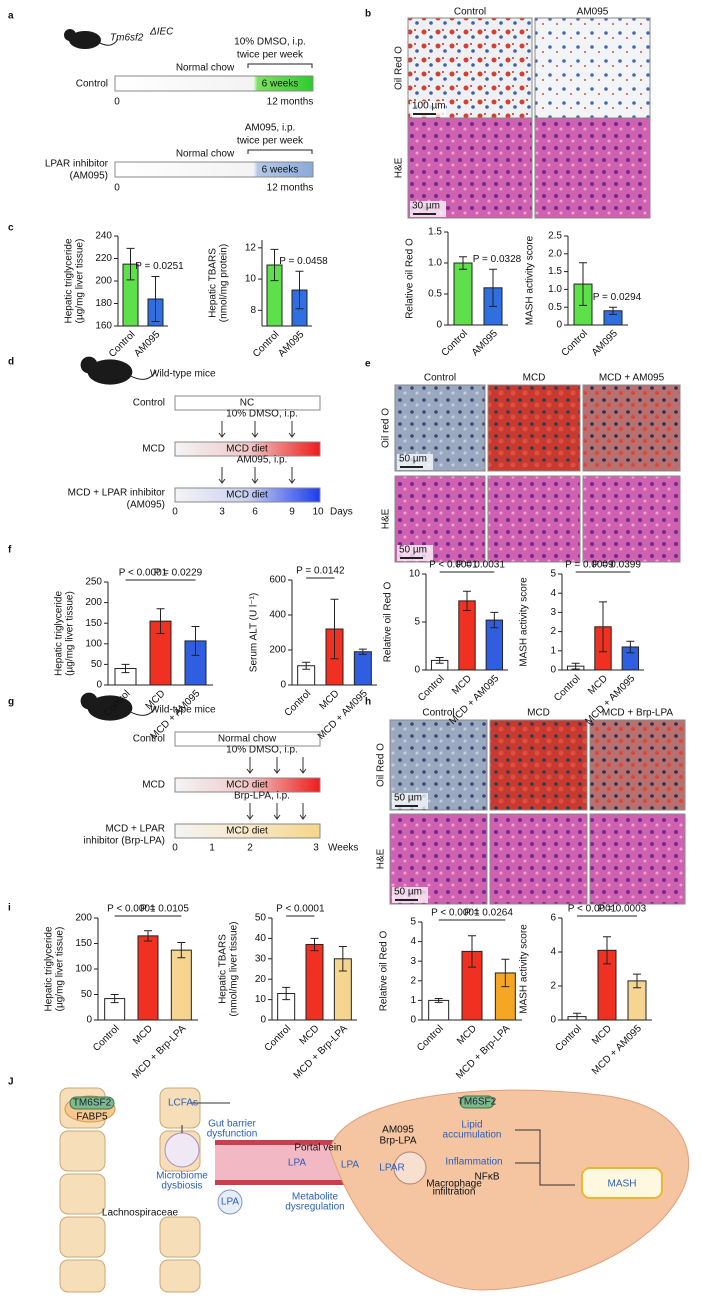 This screenshot has height=1297, width=702. What do you see at coordinates (530, 280) in the screenshot?
I see `y-axis-title: MASH activity score` at bounding box center [530, 280].